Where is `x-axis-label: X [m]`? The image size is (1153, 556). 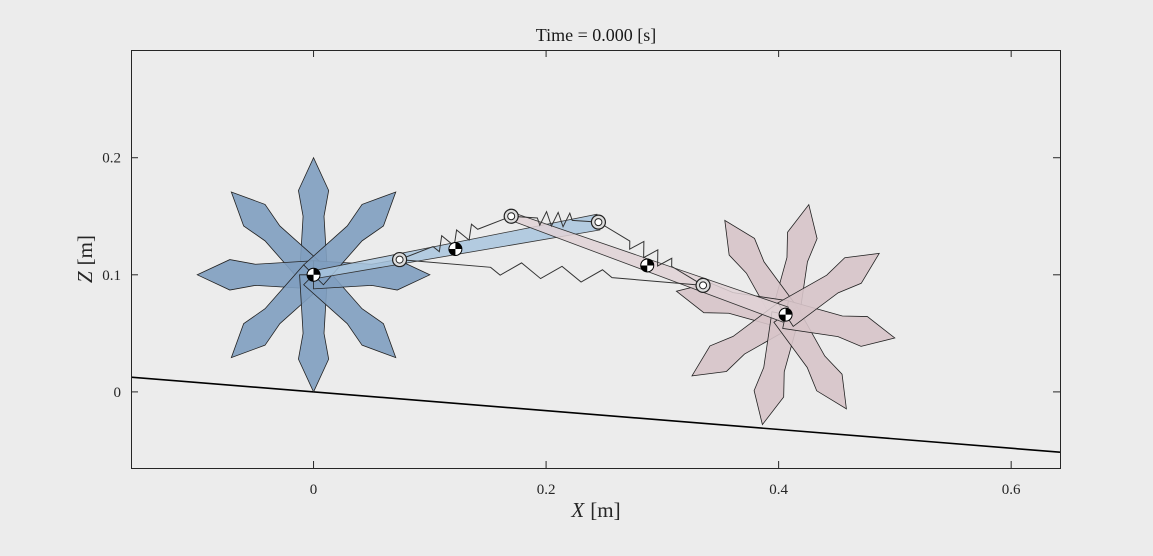 x-axis-label: X [m] is located at coordinates (595, 510).